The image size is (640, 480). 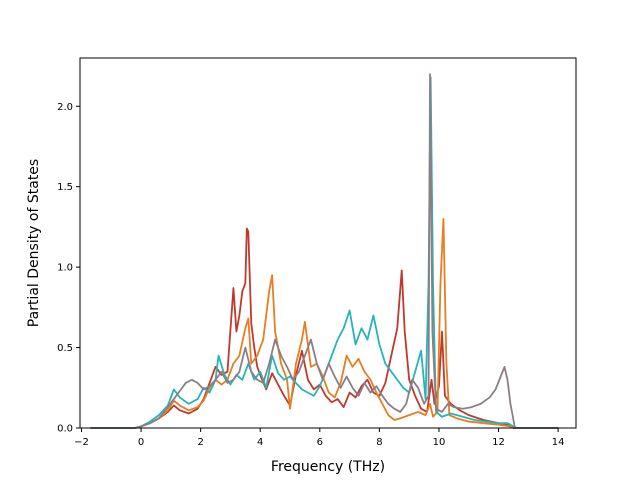 What do you see at coordinates (34, 243) in the screenshot?
I see `y-axis-label: Partial Density of States` at bounding box center [34, 243].